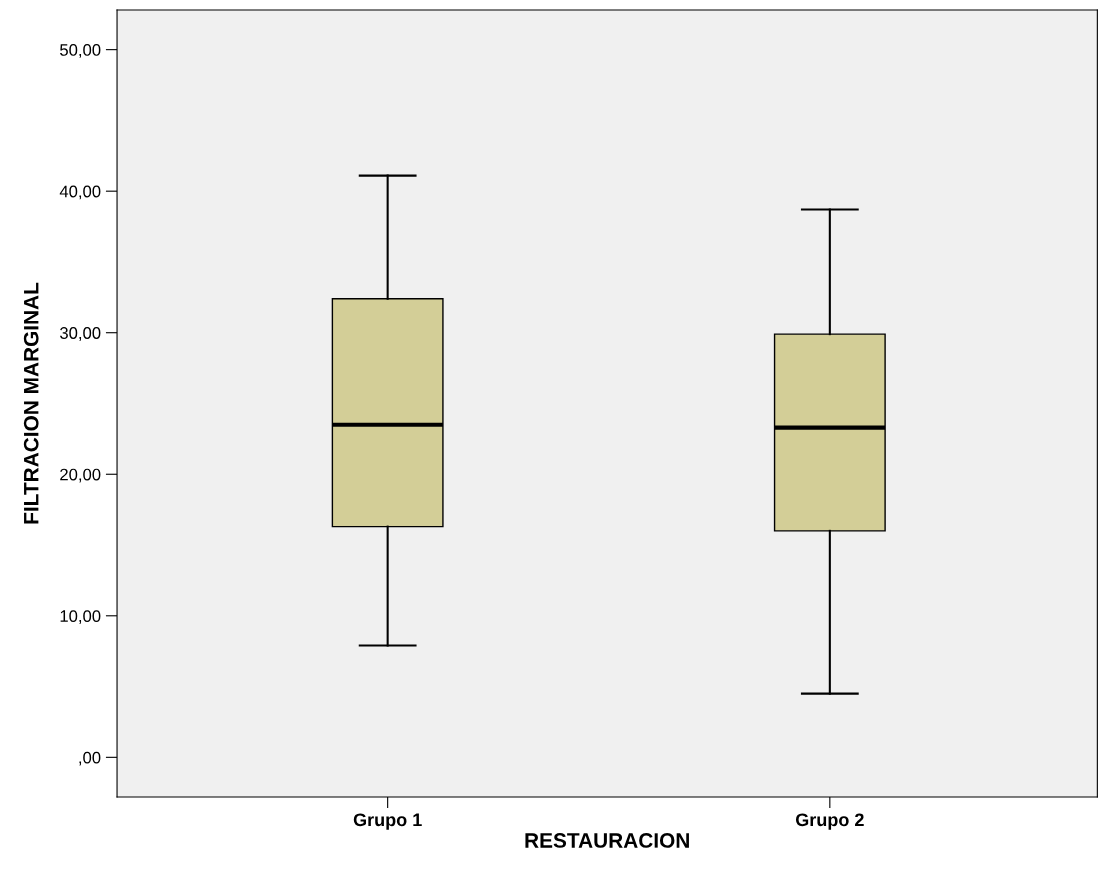 This screenshot has width=1099, height=878. I want to click on y-tick-label: ,00, so click(90, 758).